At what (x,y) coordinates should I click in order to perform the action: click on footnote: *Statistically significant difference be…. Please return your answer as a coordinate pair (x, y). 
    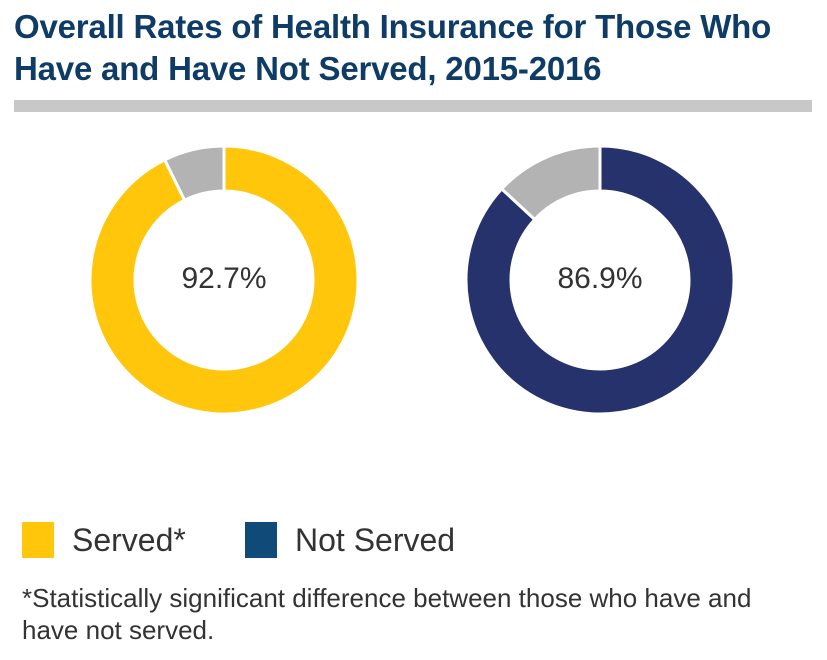
    Looking at the image, I should click on (387, 614).